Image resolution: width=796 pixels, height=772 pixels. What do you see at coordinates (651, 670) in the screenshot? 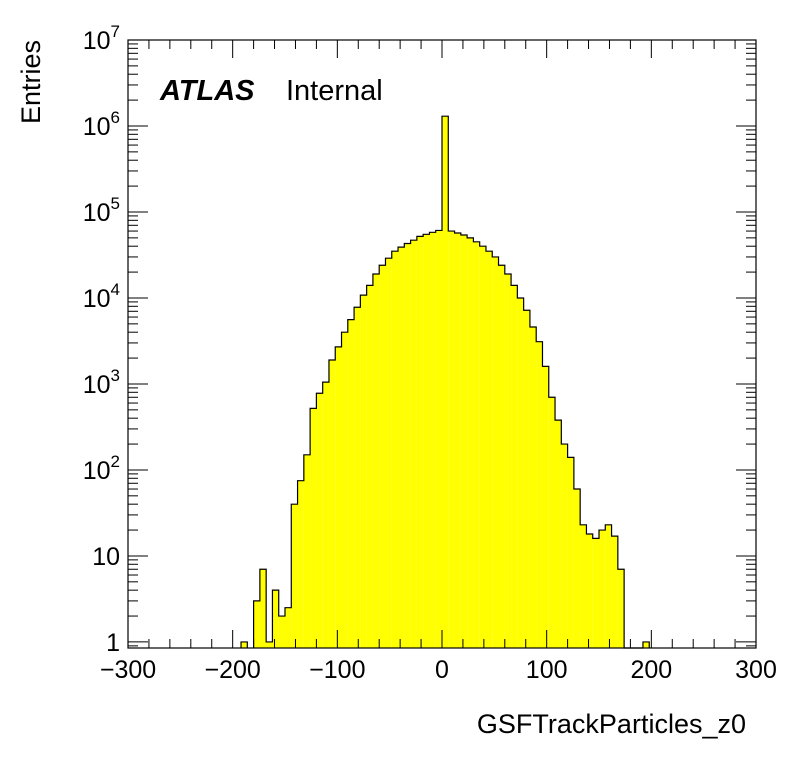
I see `x-tick-label: 200` at bounding box center [651, 670].